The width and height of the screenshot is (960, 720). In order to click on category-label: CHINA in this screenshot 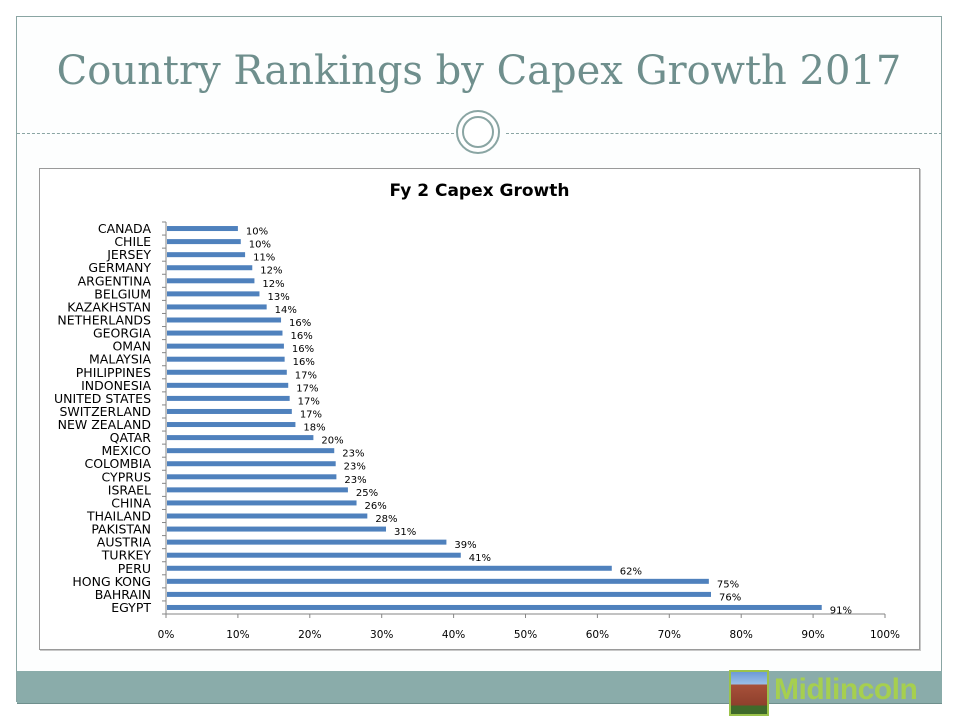, I will do `click(131, 502)`.